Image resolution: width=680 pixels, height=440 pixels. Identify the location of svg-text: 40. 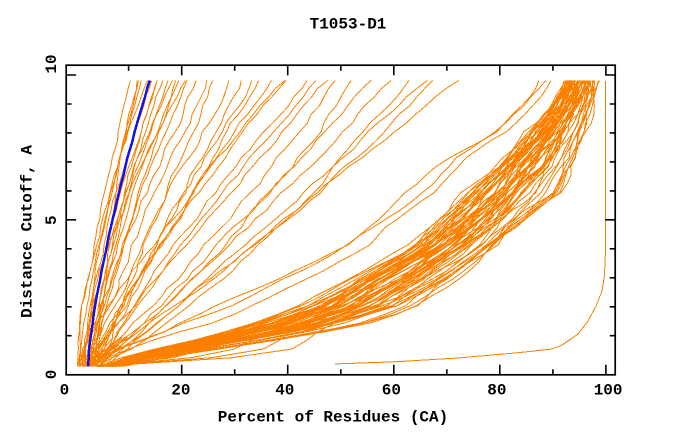
(284, 391).